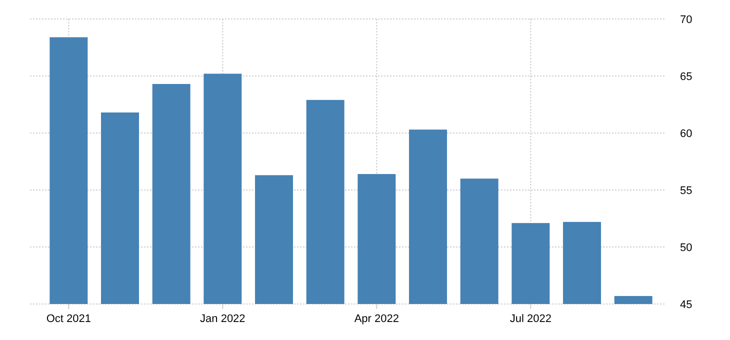 This screenshot has width=730, height=340. I want to click on x-tick-label: Oct 2021, so click(68, 319).